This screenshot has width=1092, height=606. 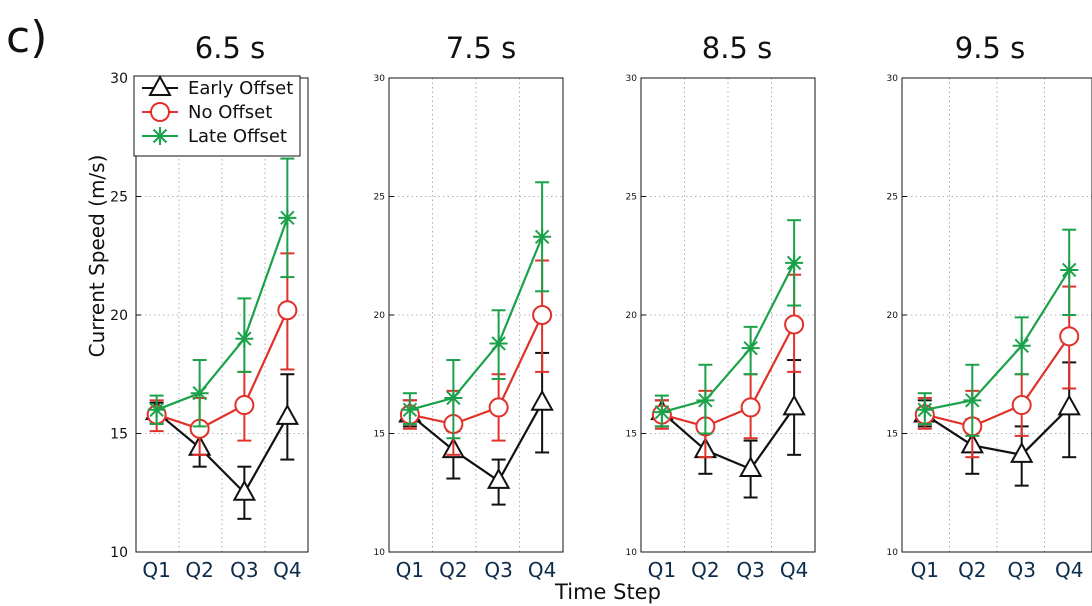 I want to click on legend-label: Early Offset, so click(x=240, y=88).